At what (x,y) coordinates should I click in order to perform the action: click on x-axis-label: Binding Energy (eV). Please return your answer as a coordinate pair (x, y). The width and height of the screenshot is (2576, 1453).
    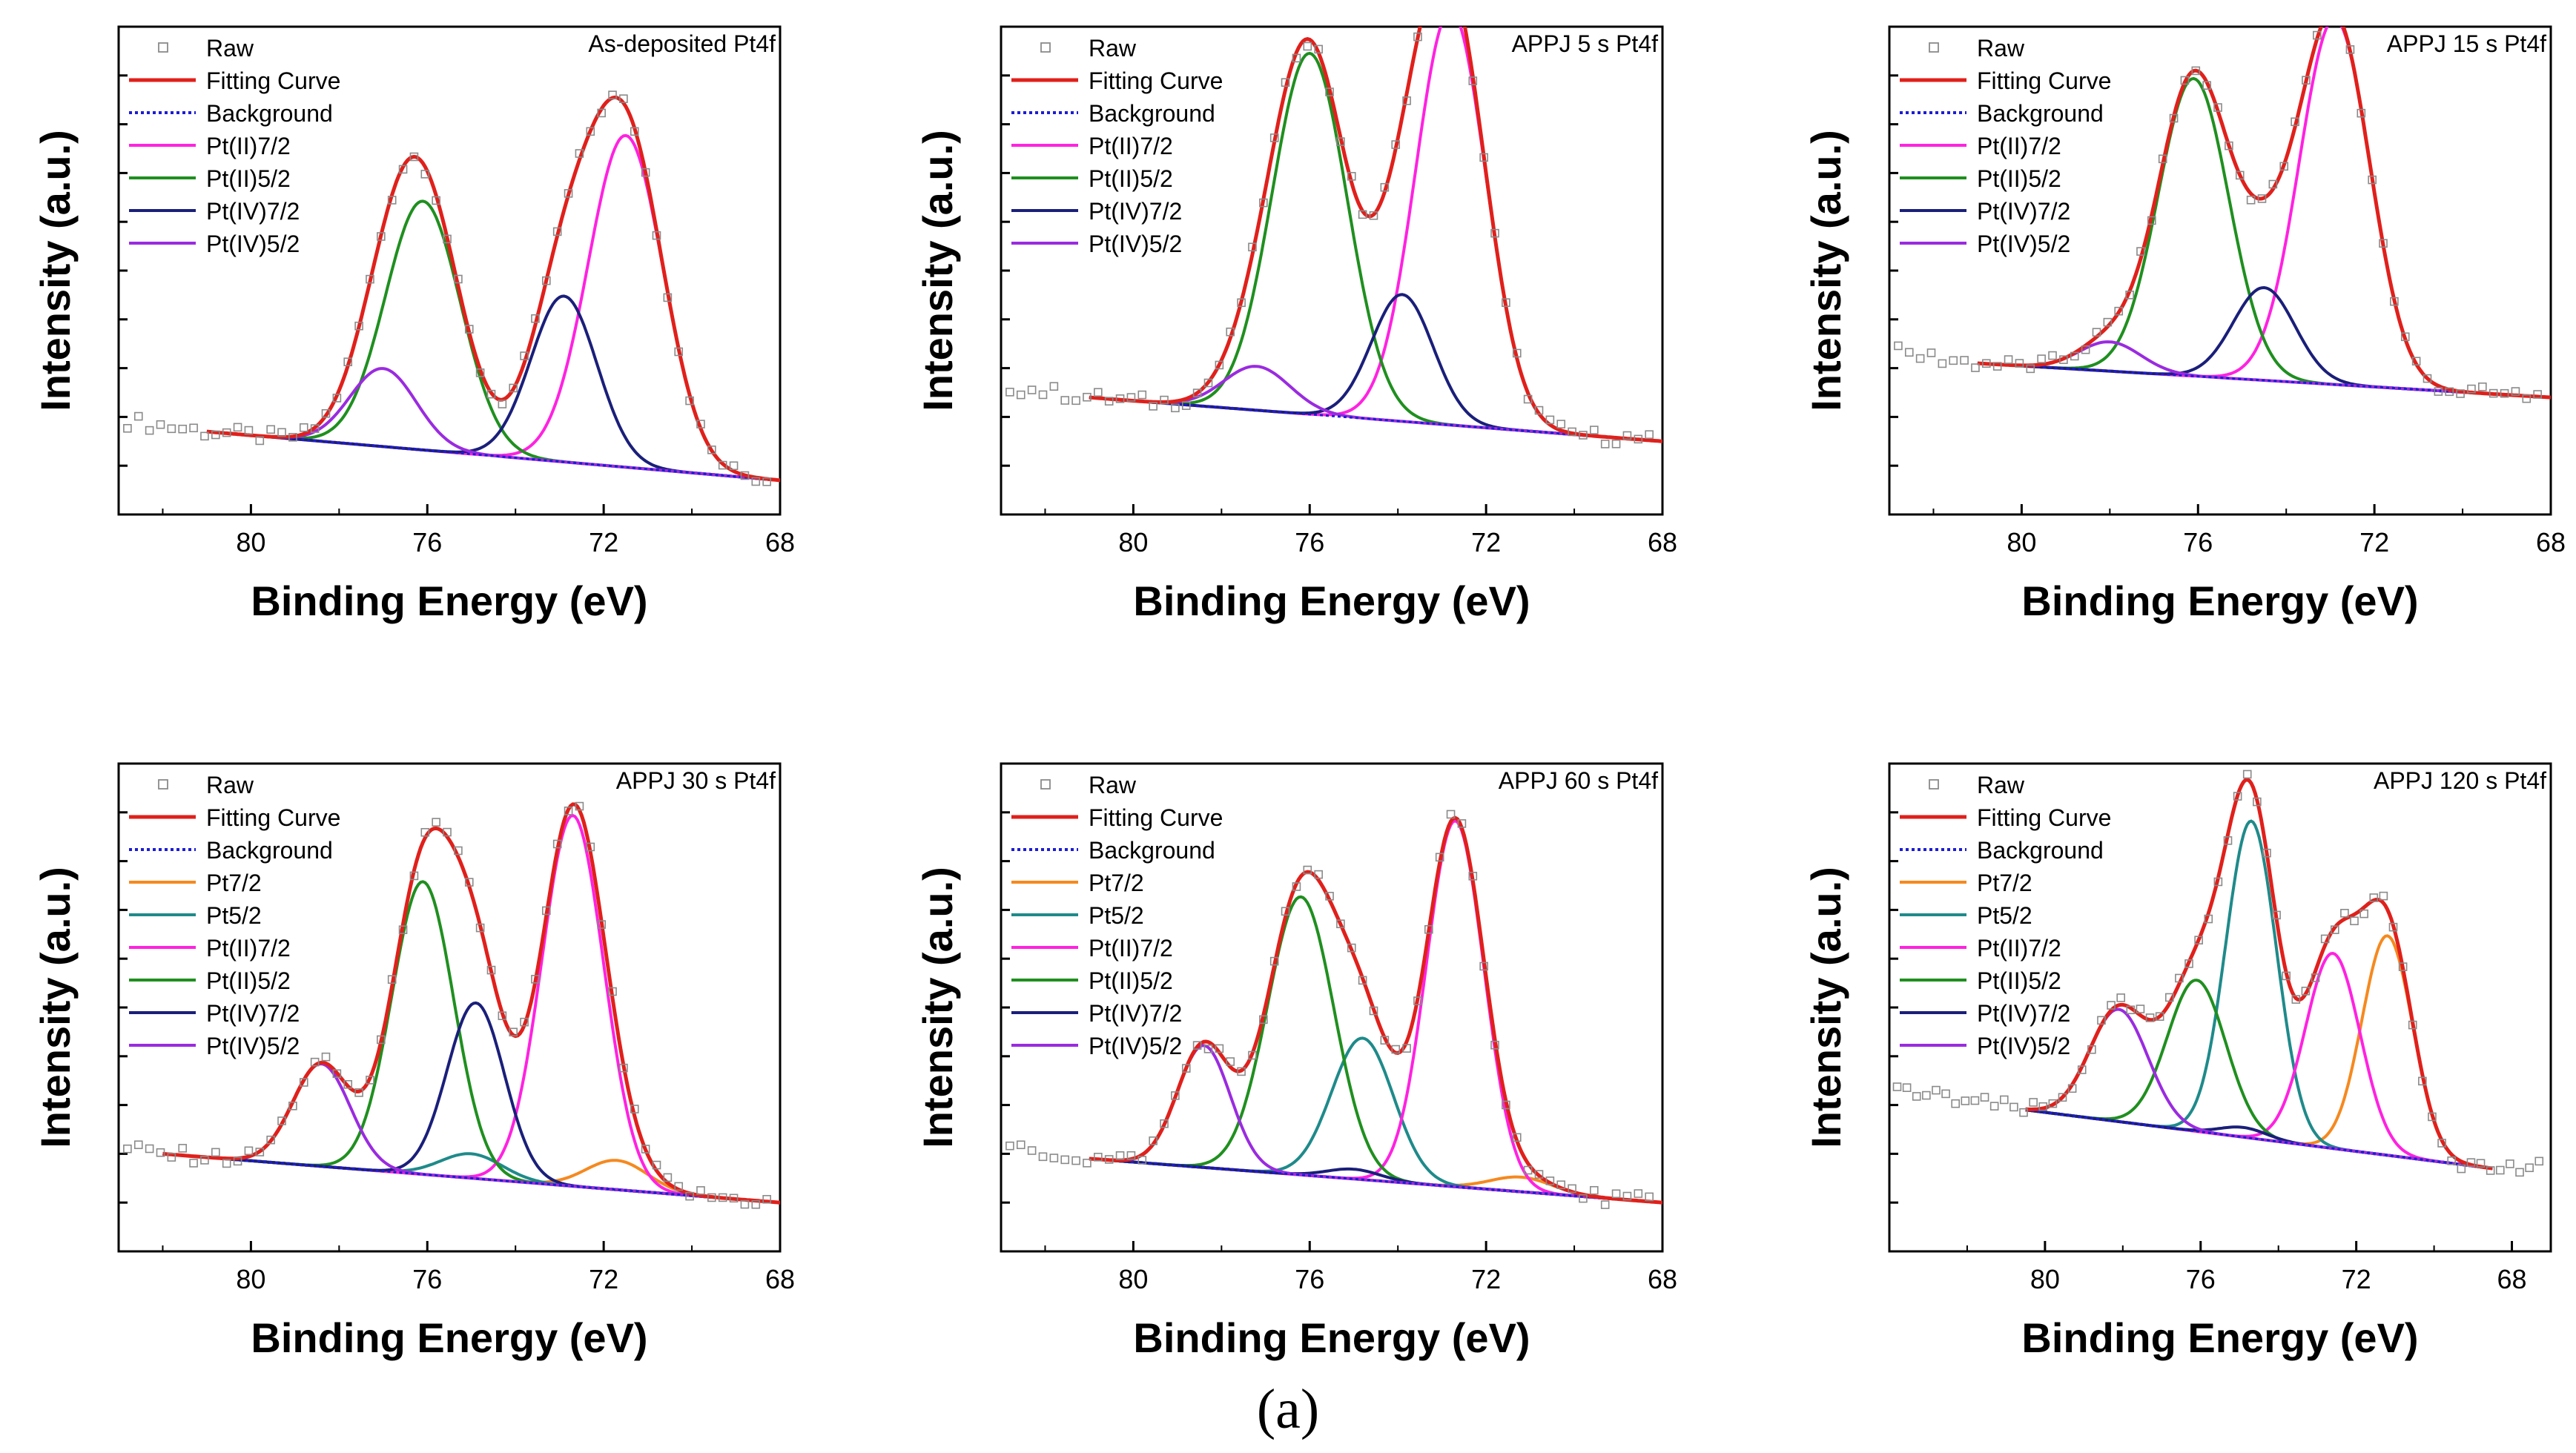
    Looking at the image, I should click on (449, 600).